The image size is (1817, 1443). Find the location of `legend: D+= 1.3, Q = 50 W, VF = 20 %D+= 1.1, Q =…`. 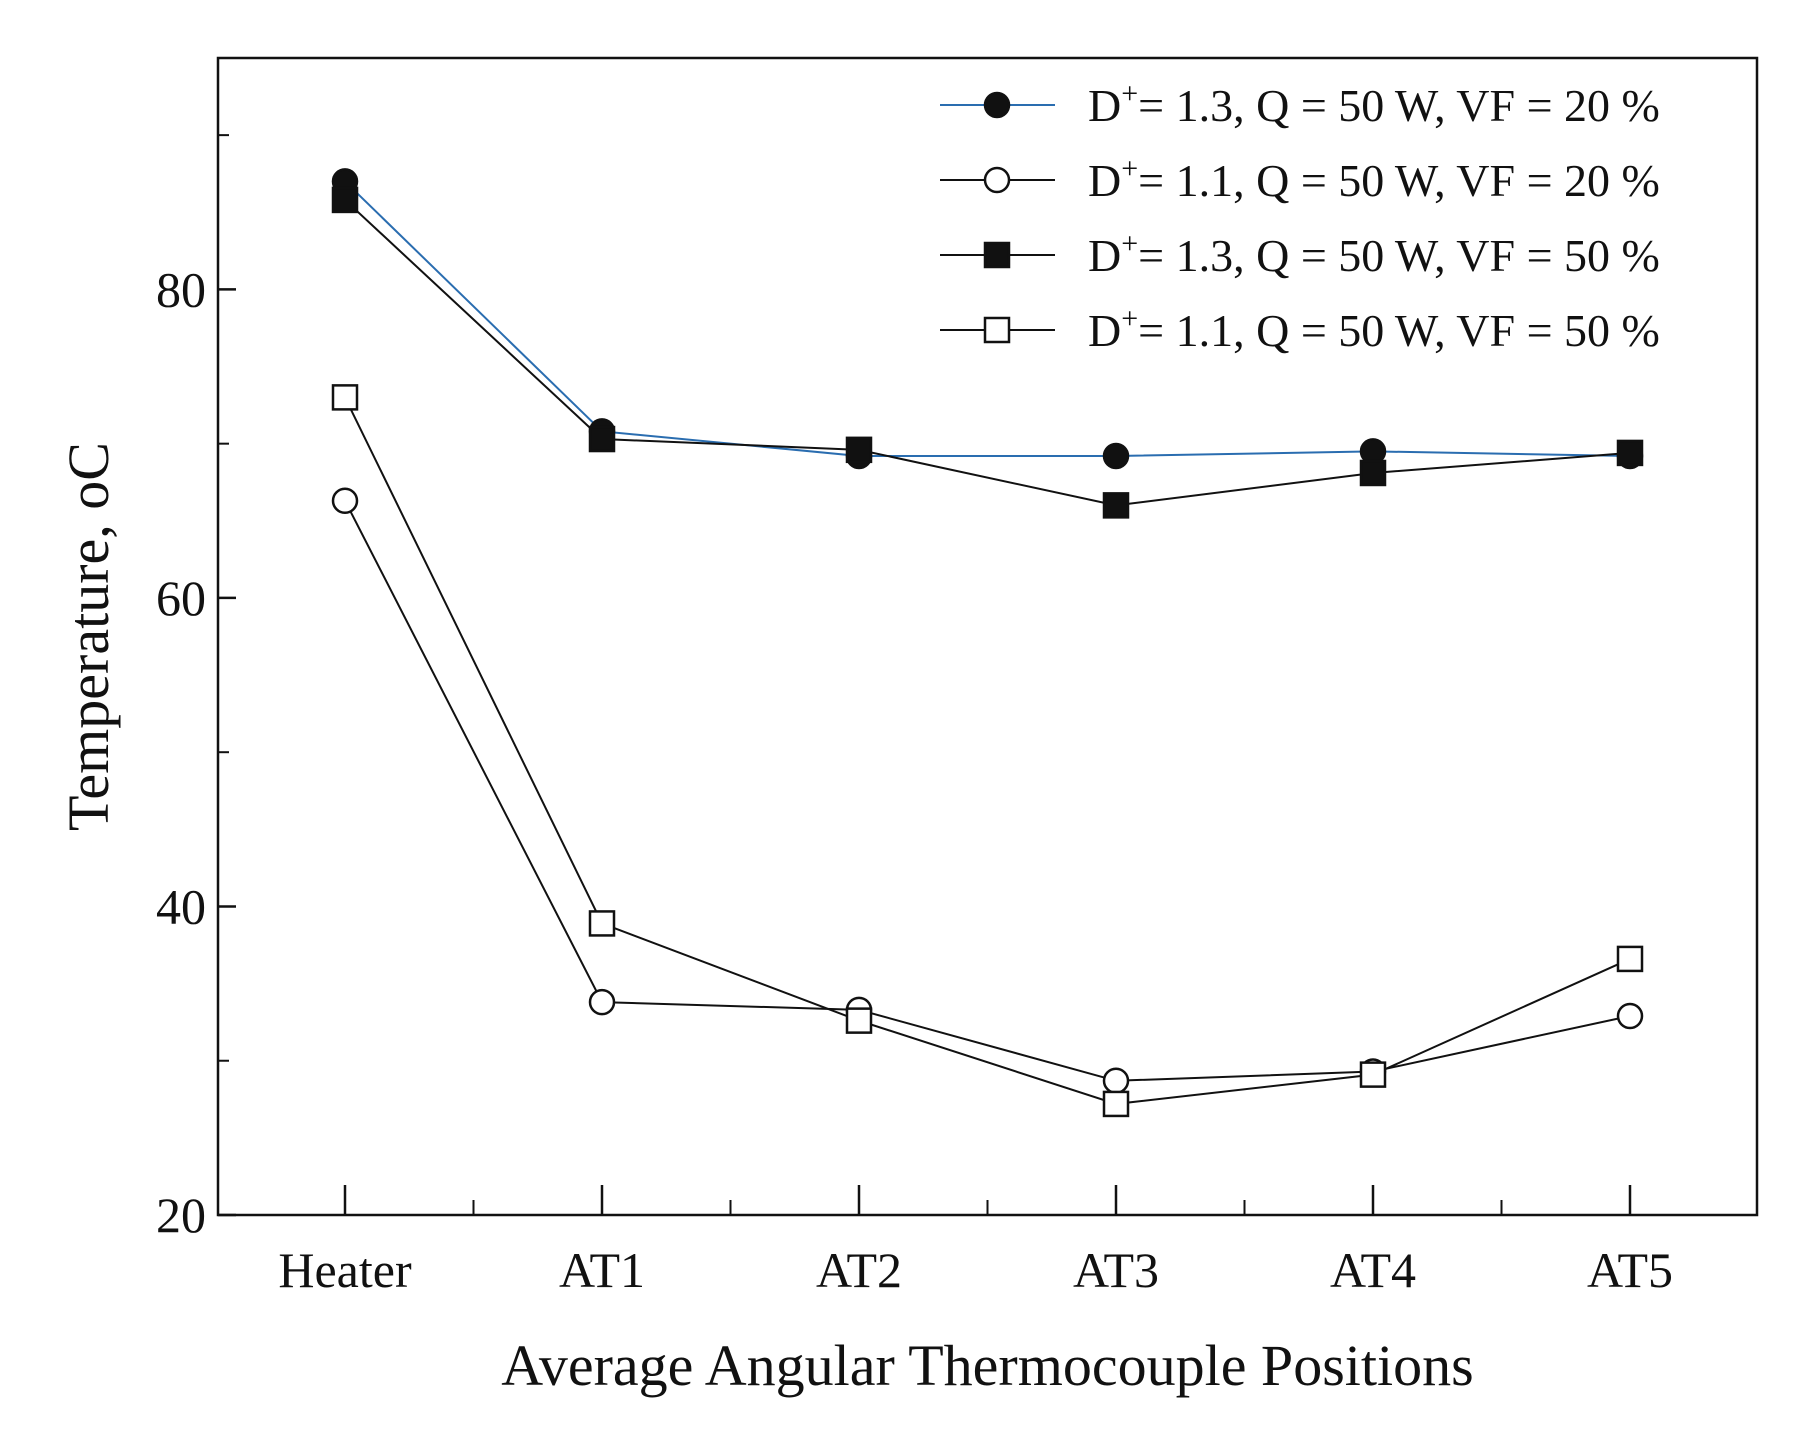

legend: D+= 1.3, Q = 50 W, VF = 20 %D+= 1.1, Q =… is located at coordinates (1300, 216).